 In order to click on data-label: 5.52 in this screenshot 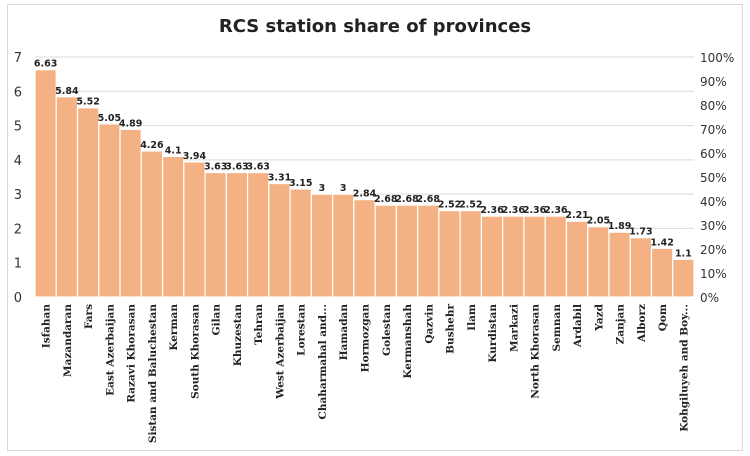, I will do `click(87, 102)`.